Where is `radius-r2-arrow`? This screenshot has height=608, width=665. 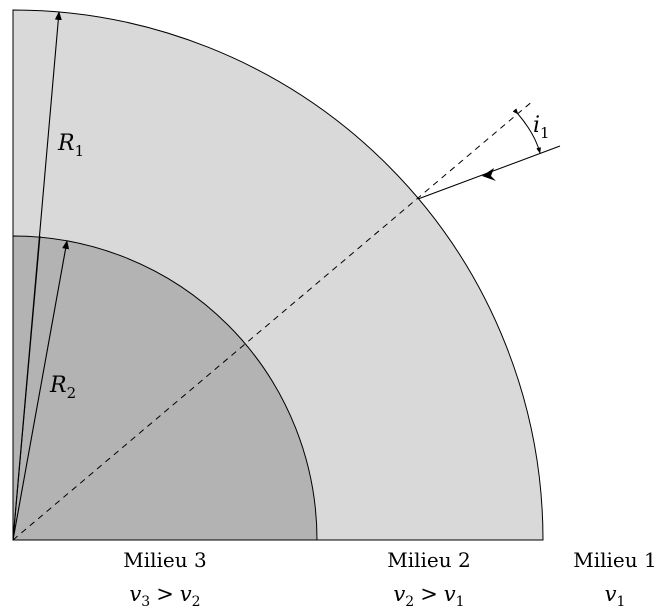
radius-r2-arrow is located at coordinates (41, 390).